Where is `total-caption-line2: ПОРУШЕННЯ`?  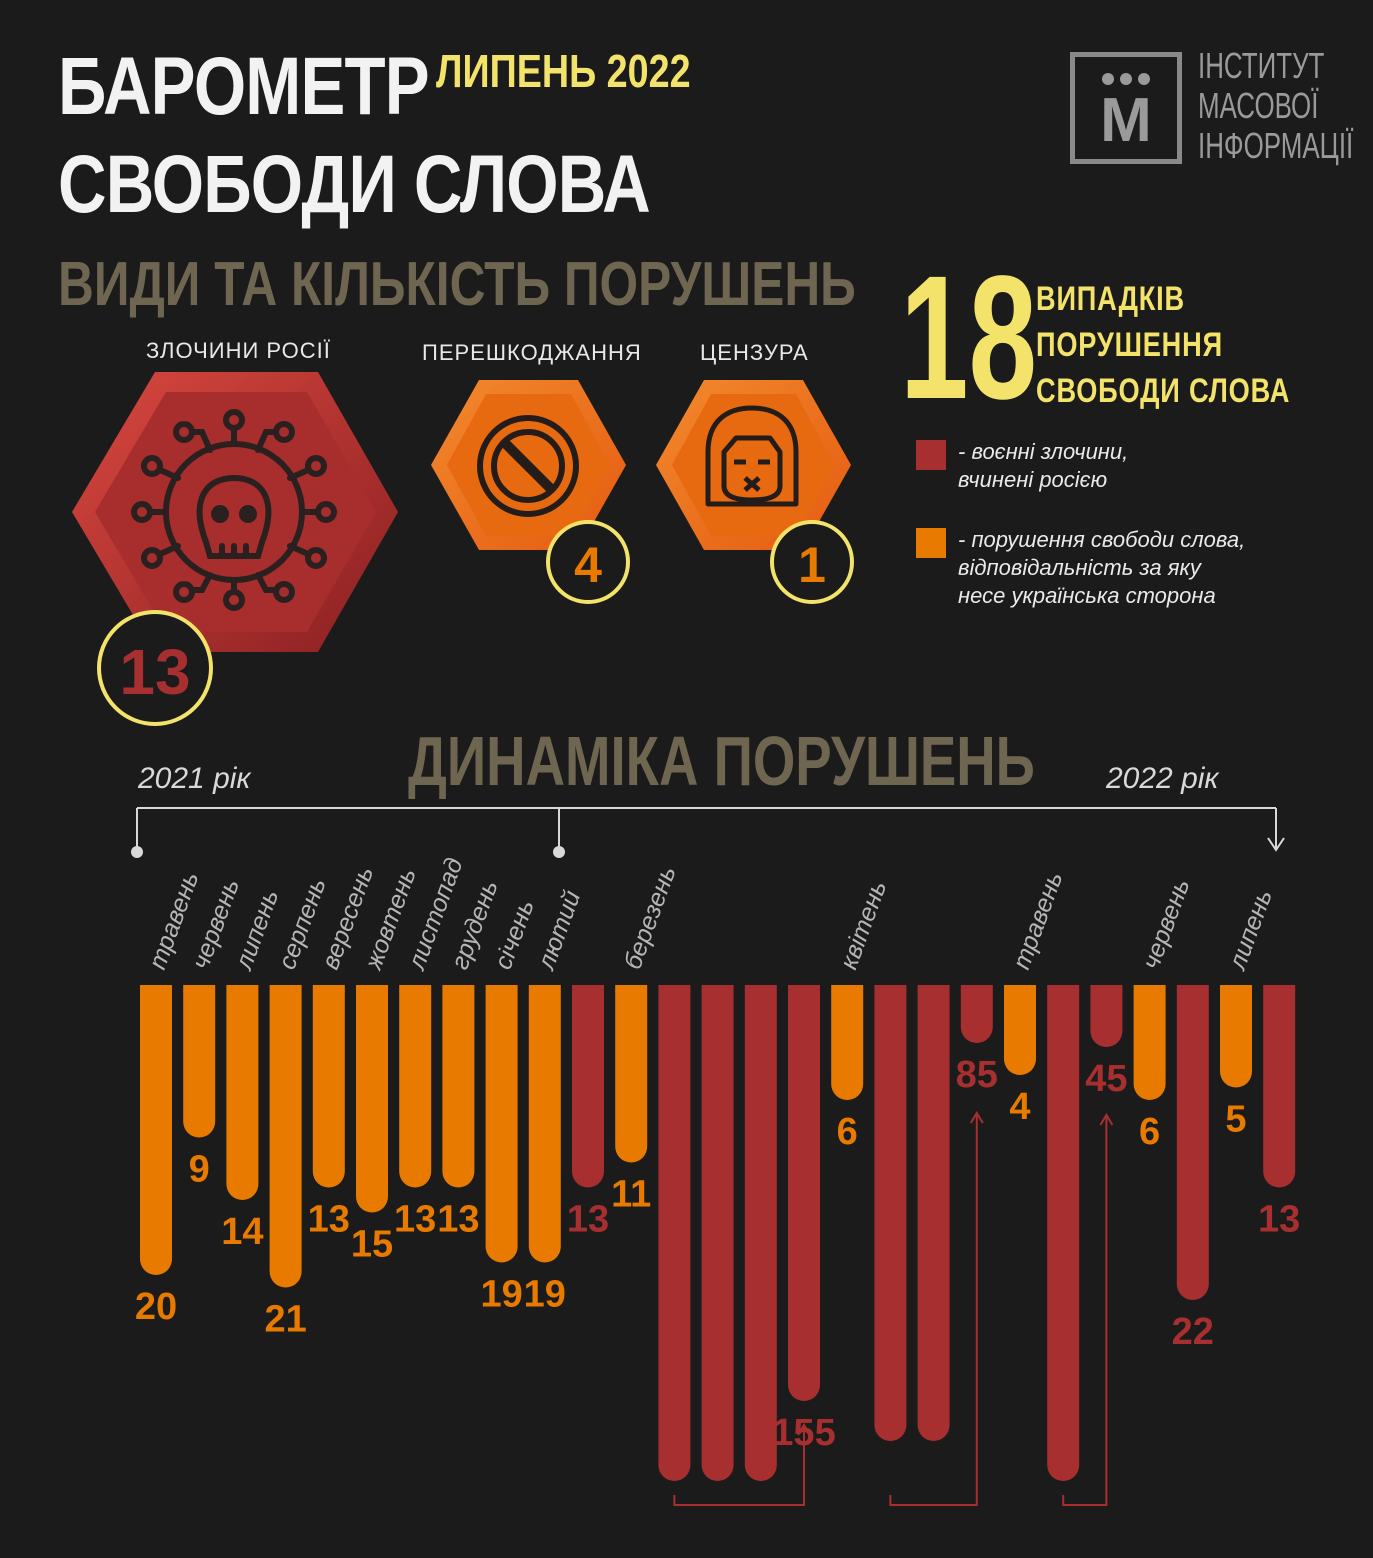
total-caption-line2: ПОРУШЕННЯ is located at coordinates (1129, 345).